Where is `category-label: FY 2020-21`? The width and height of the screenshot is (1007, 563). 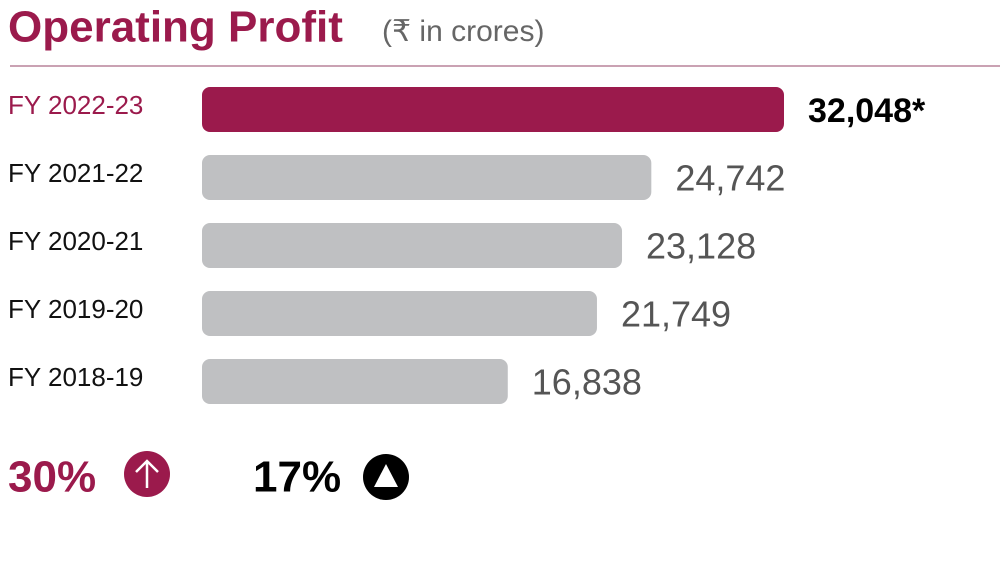 category-label: FY 2020-21 is located at coordinates (75, 241).